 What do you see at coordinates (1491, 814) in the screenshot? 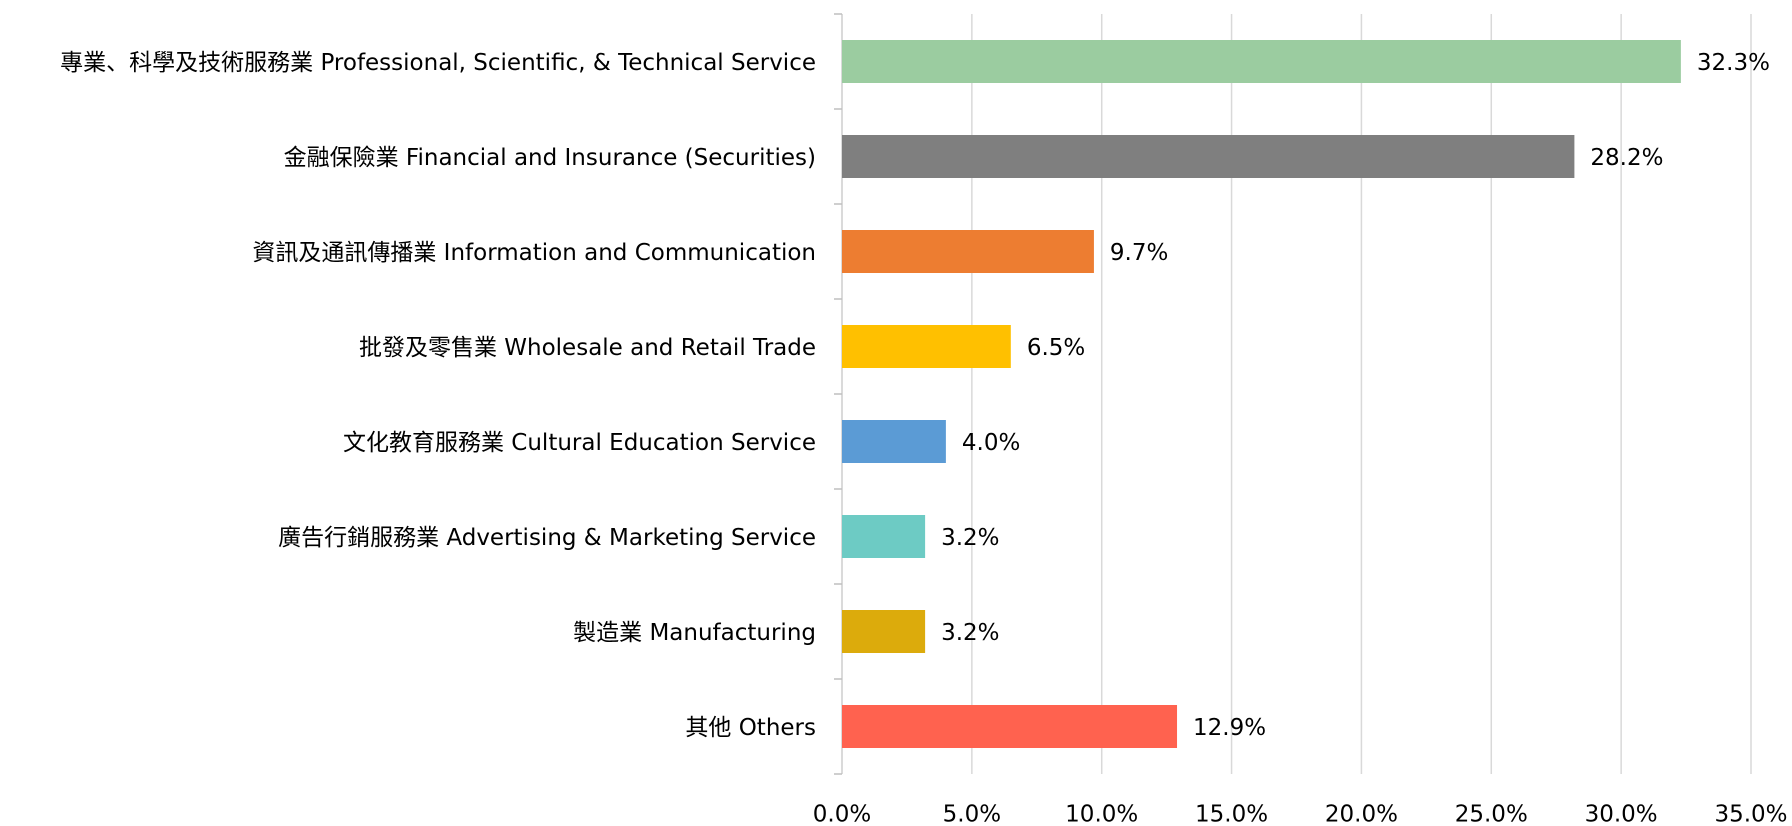
I see `x-tick-label: 25.0%` at bounding box center [1491, 814].